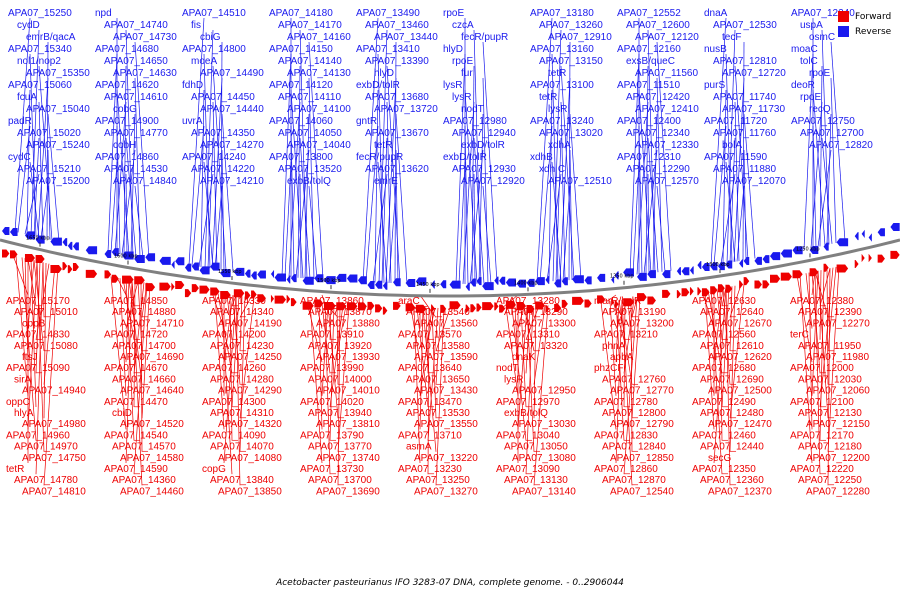 Image resolution: width=900 pixels, height=600 pixels. What do you see at coordinates (580, 37) in the screenshot?
I see `gene-label: APA07_12910` at bounding box center [580, 37].